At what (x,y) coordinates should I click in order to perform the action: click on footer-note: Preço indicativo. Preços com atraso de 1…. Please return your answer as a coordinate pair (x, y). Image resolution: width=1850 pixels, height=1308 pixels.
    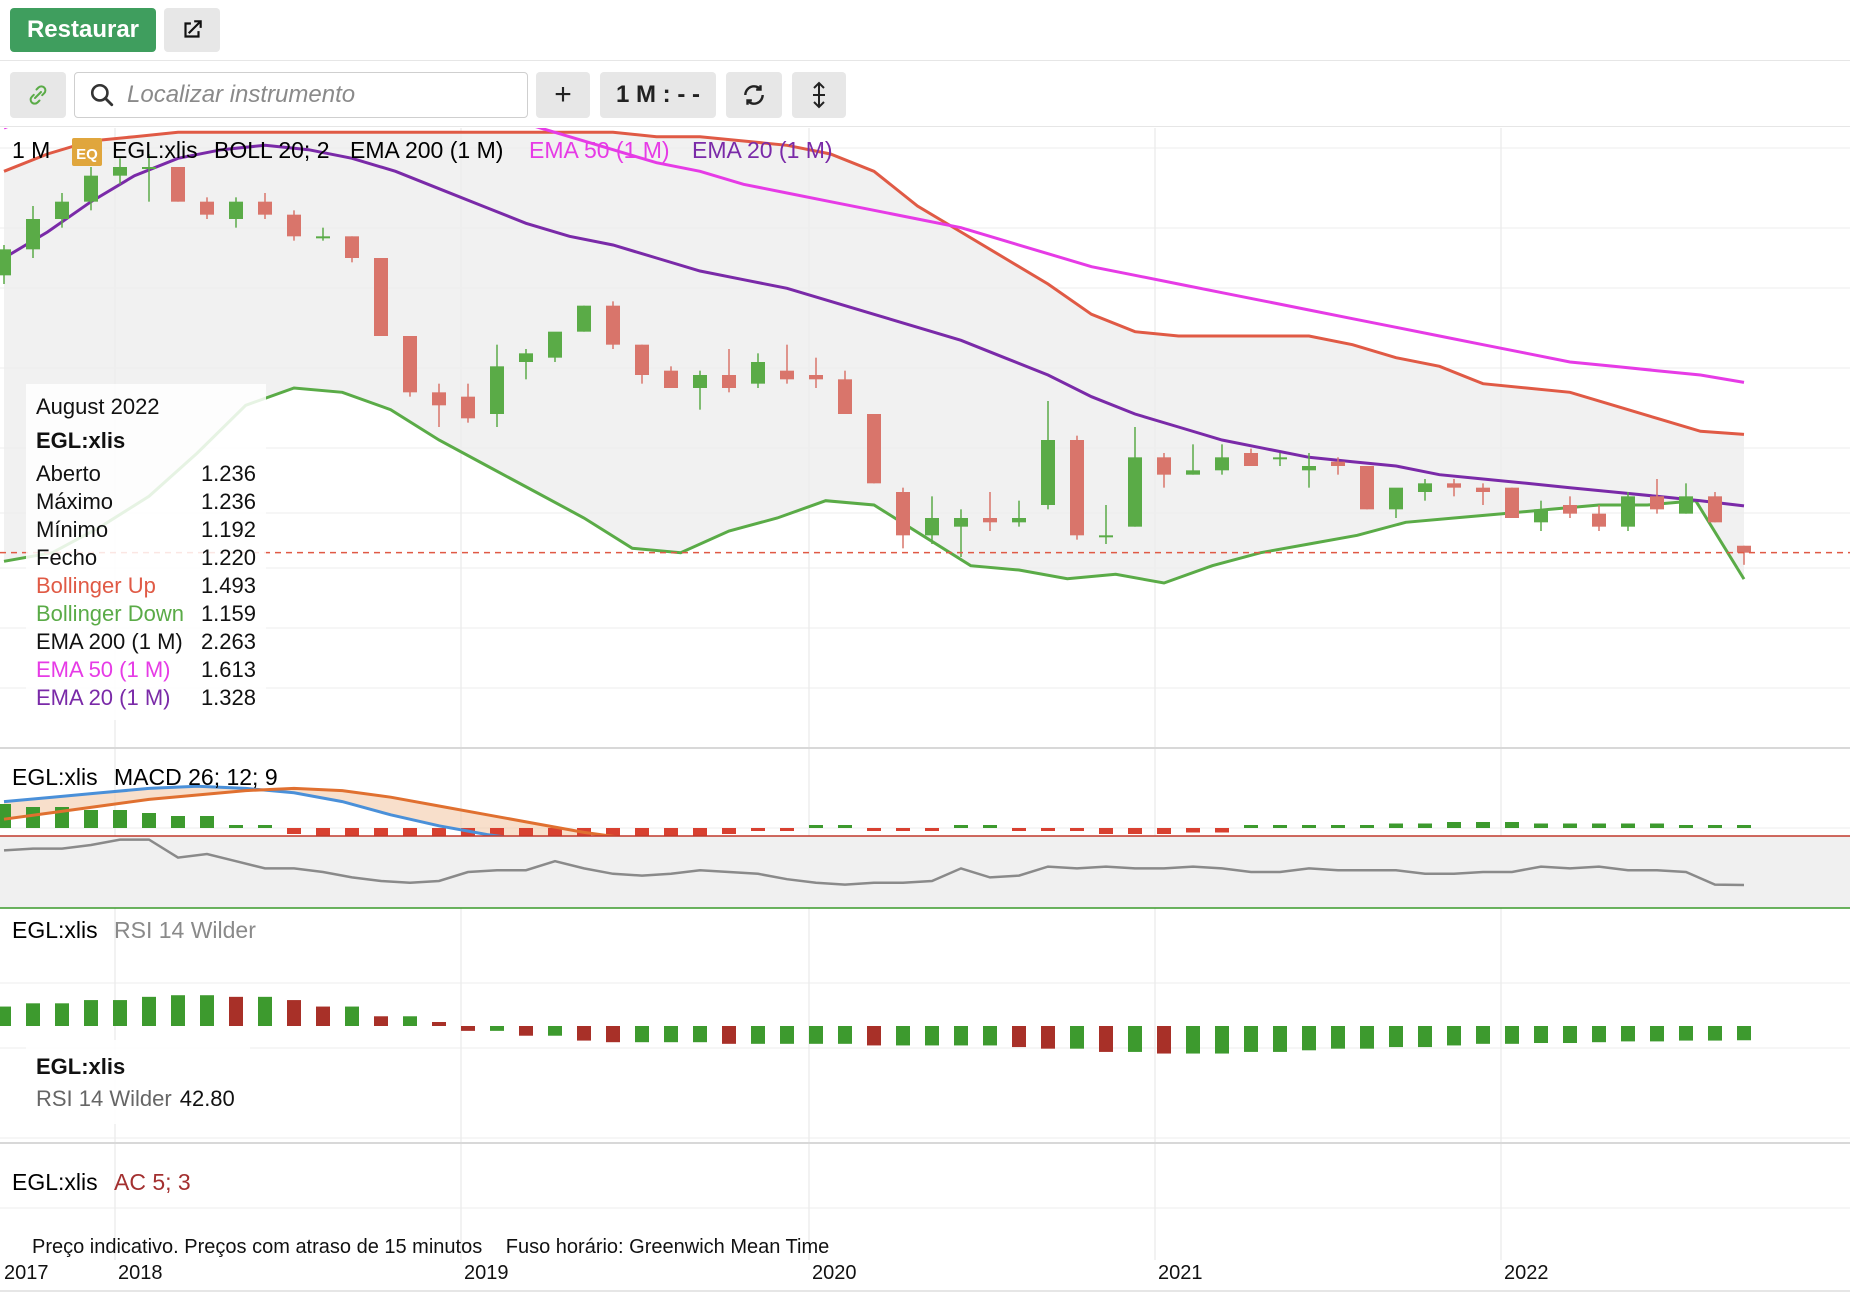
    Looking at the image, I should click on (430, 1247).